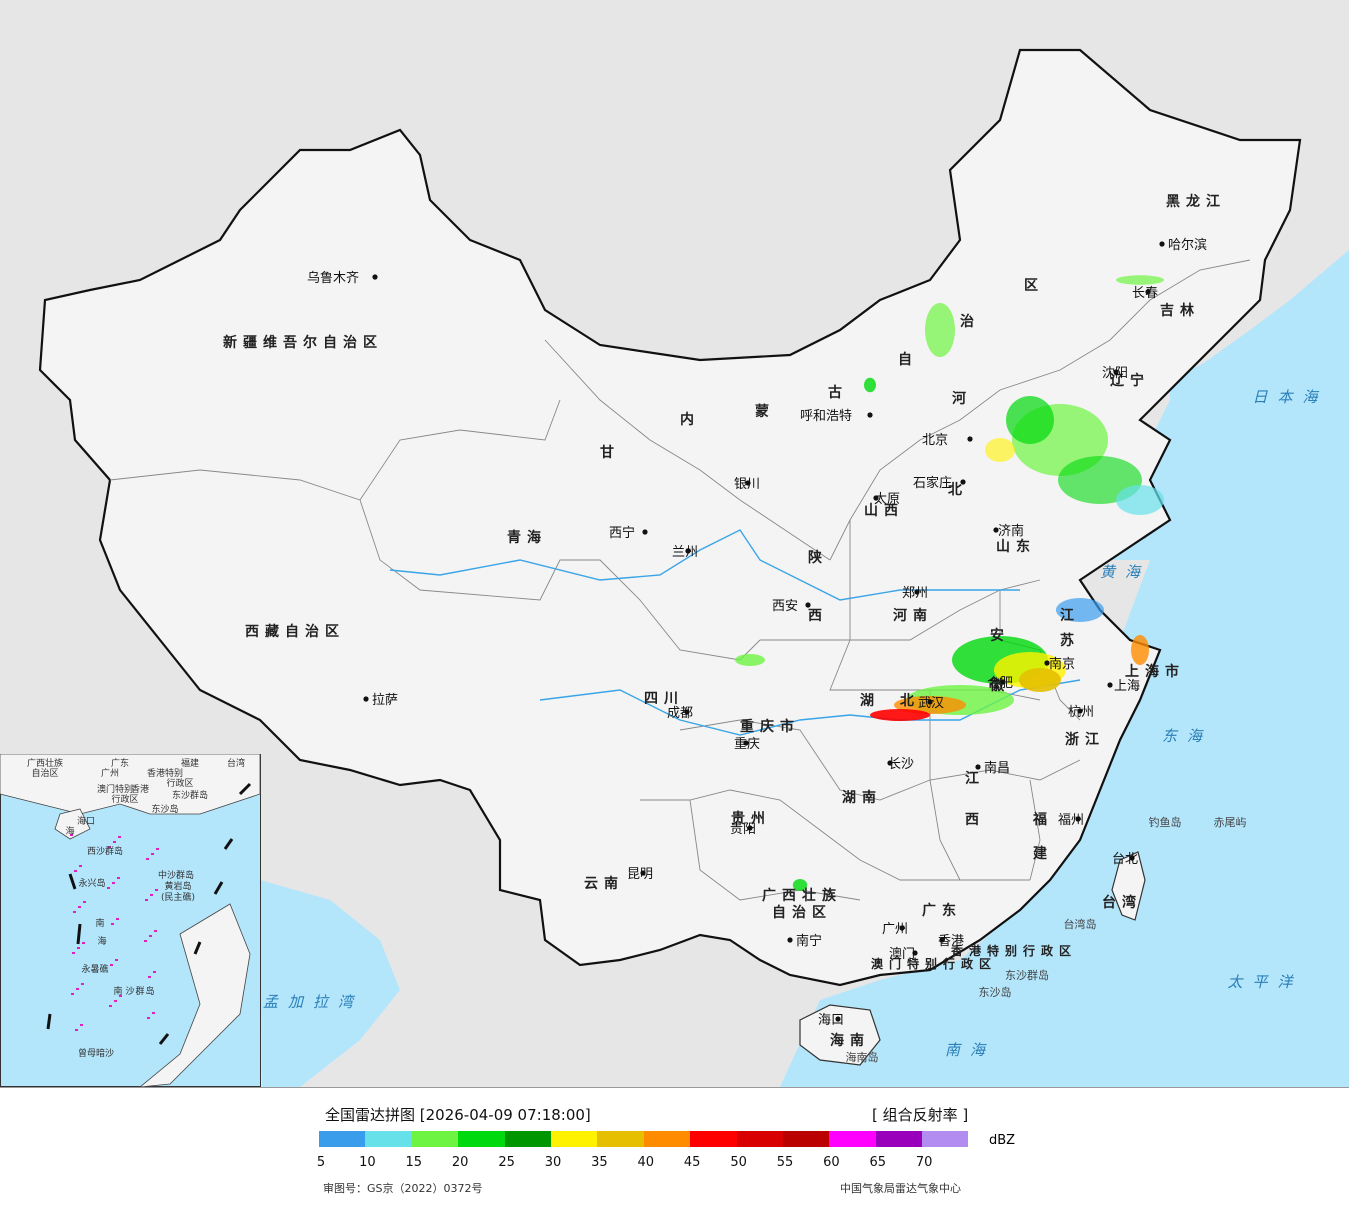  What do you see at coordinates (99, 923) in the screenshot?
I see `inset-label: 南` at bounding box center [99, 923].